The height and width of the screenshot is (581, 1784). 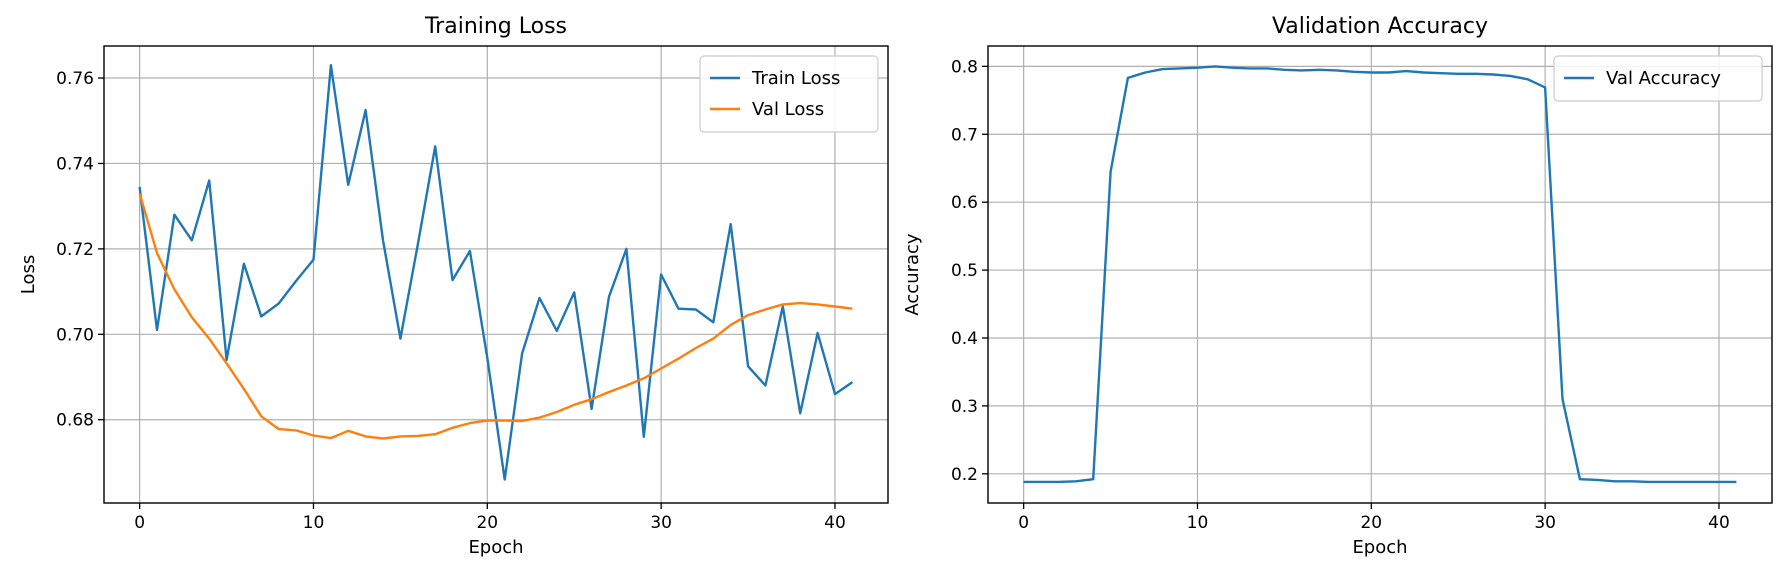 I want to click on validation-accuracy-y-tick-label: 0.5, so click(x=964, y=271).